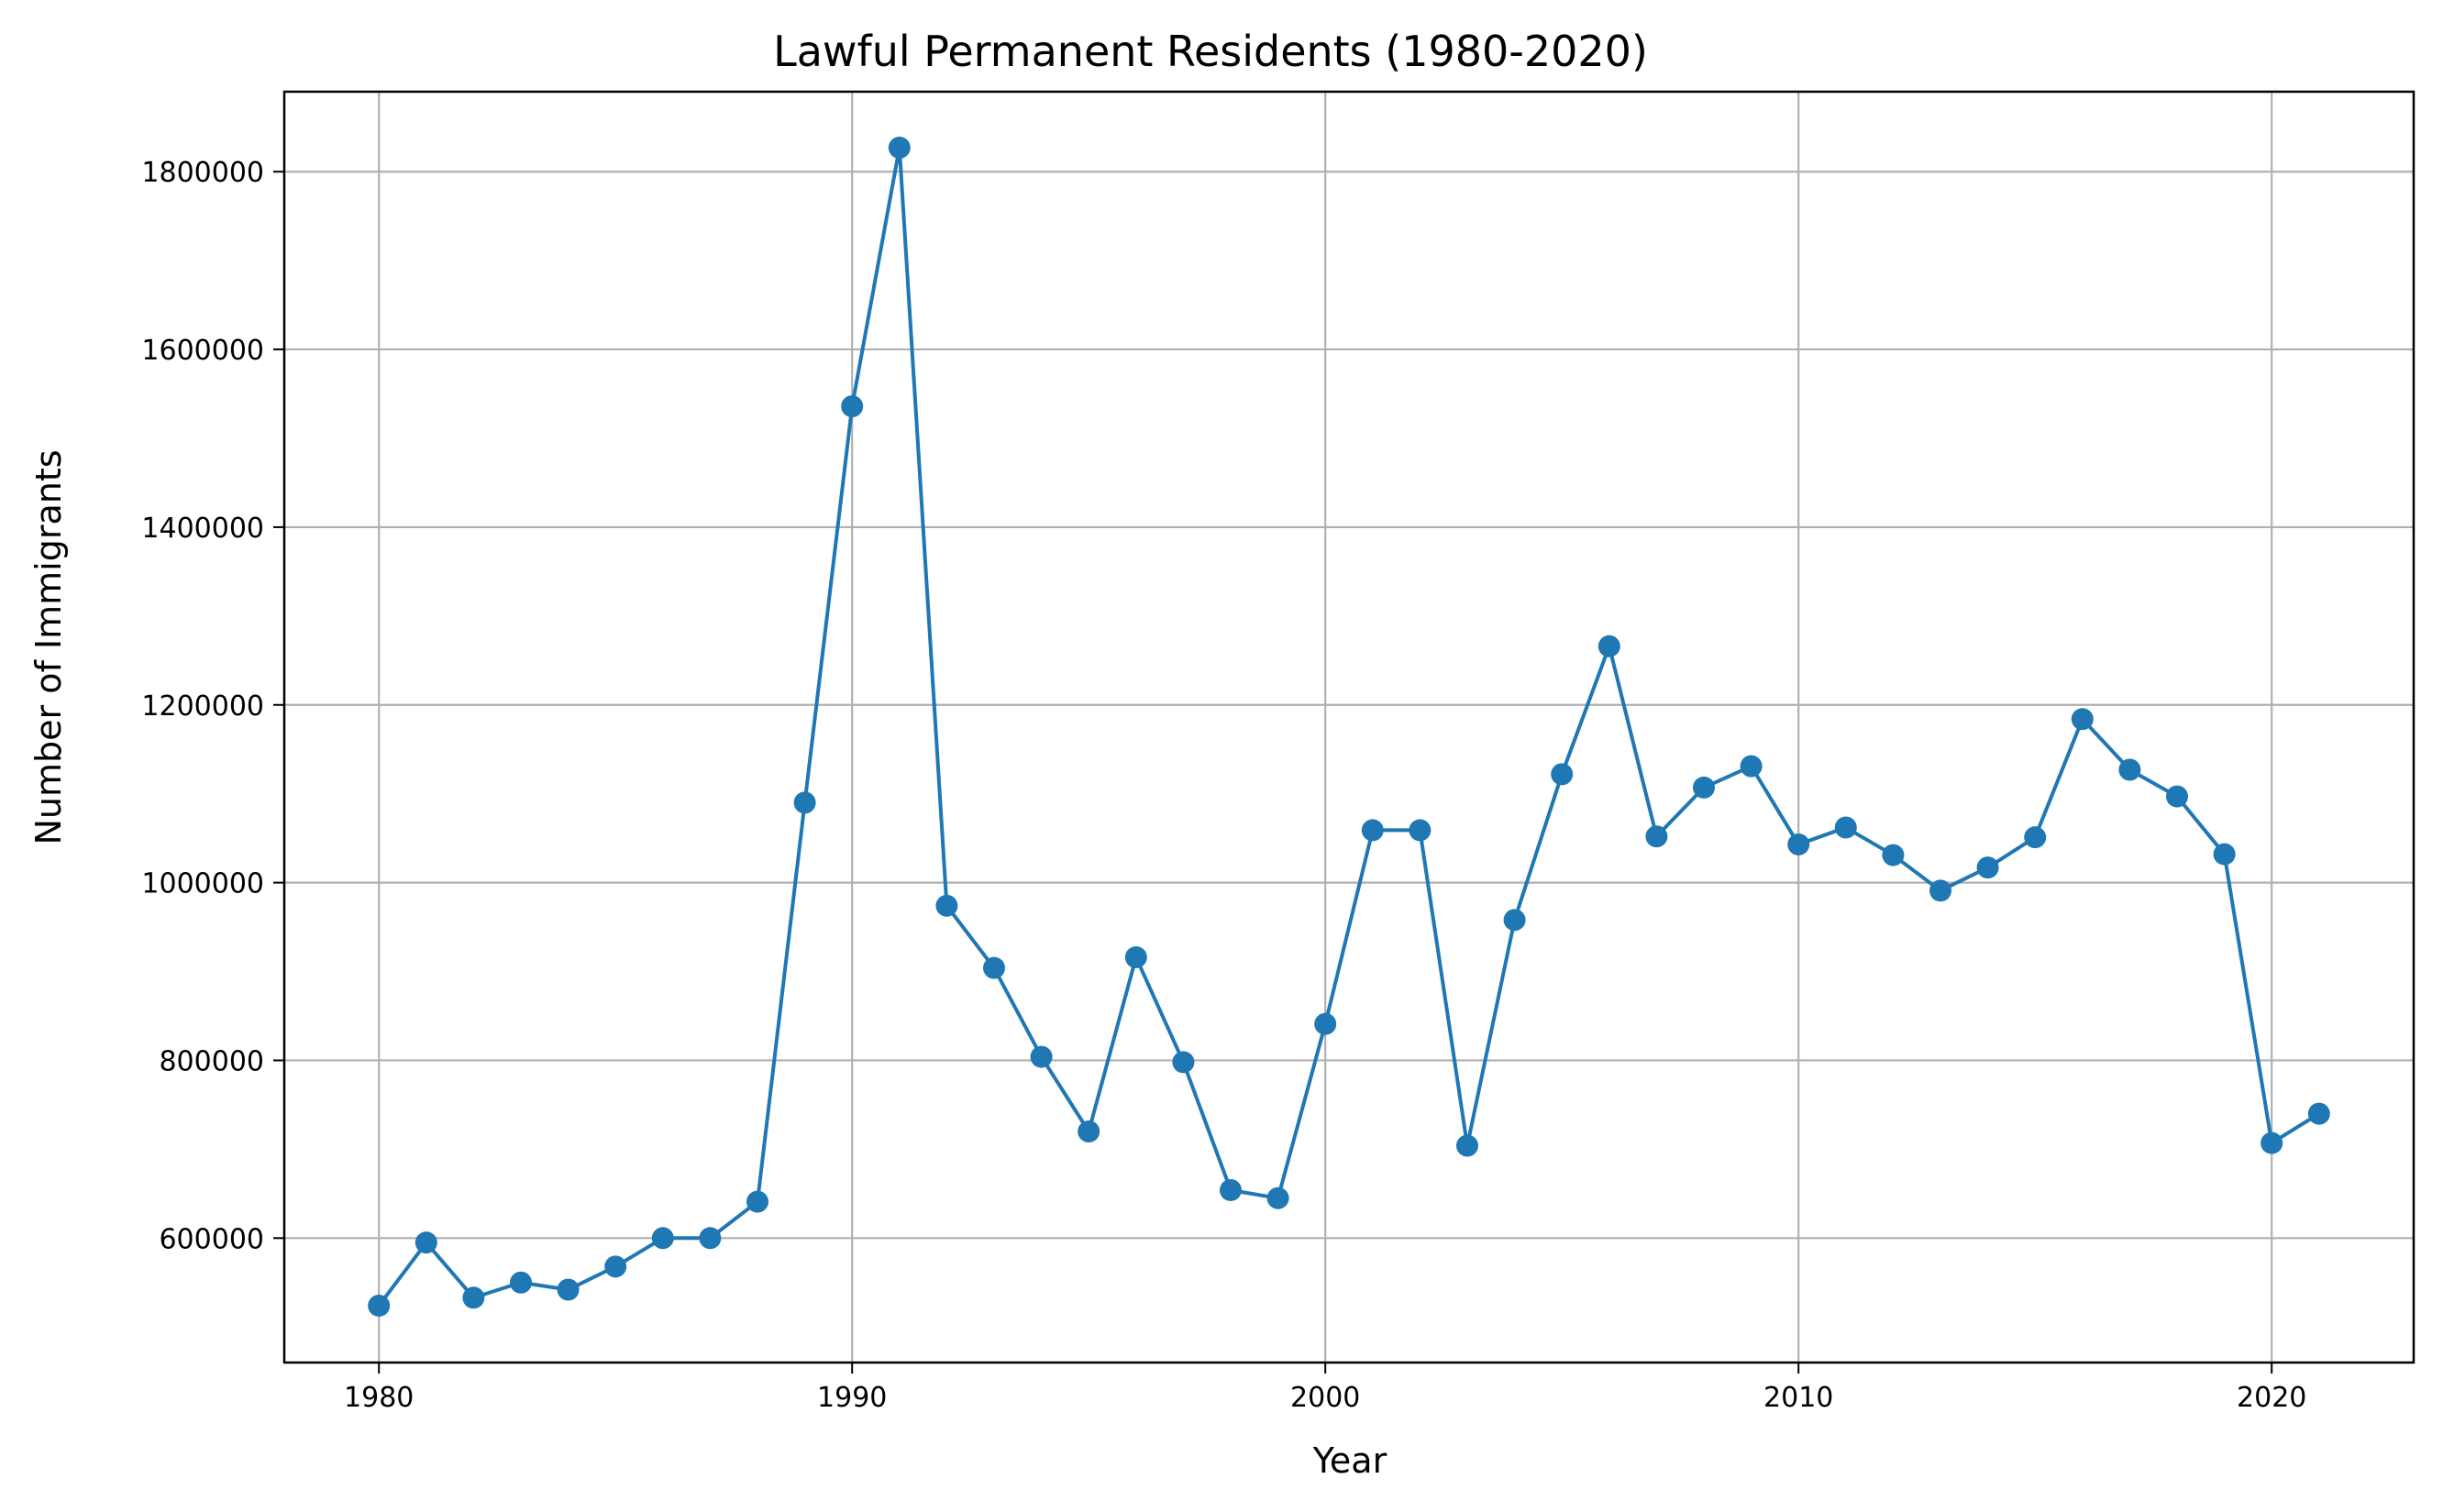 The image size is (2443, 1512). Describe the element at coordinates (1798, 1398) in the screenshot. I see `x-tick-label: 2010` at that location.